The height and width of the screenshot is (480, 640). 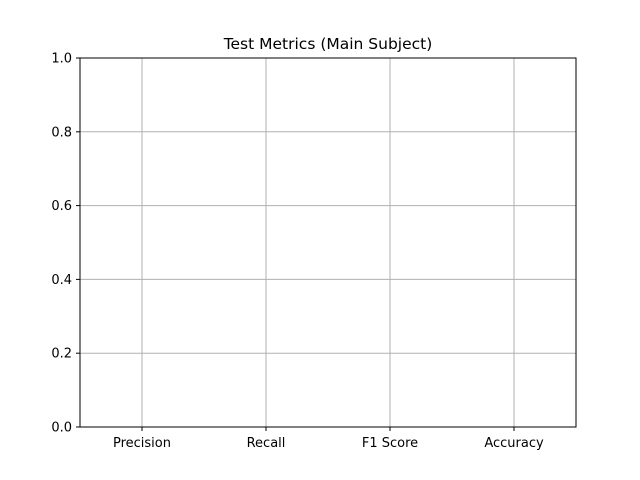 I want to click on y-tick-label: 0.8, so click(x=61, y=132).